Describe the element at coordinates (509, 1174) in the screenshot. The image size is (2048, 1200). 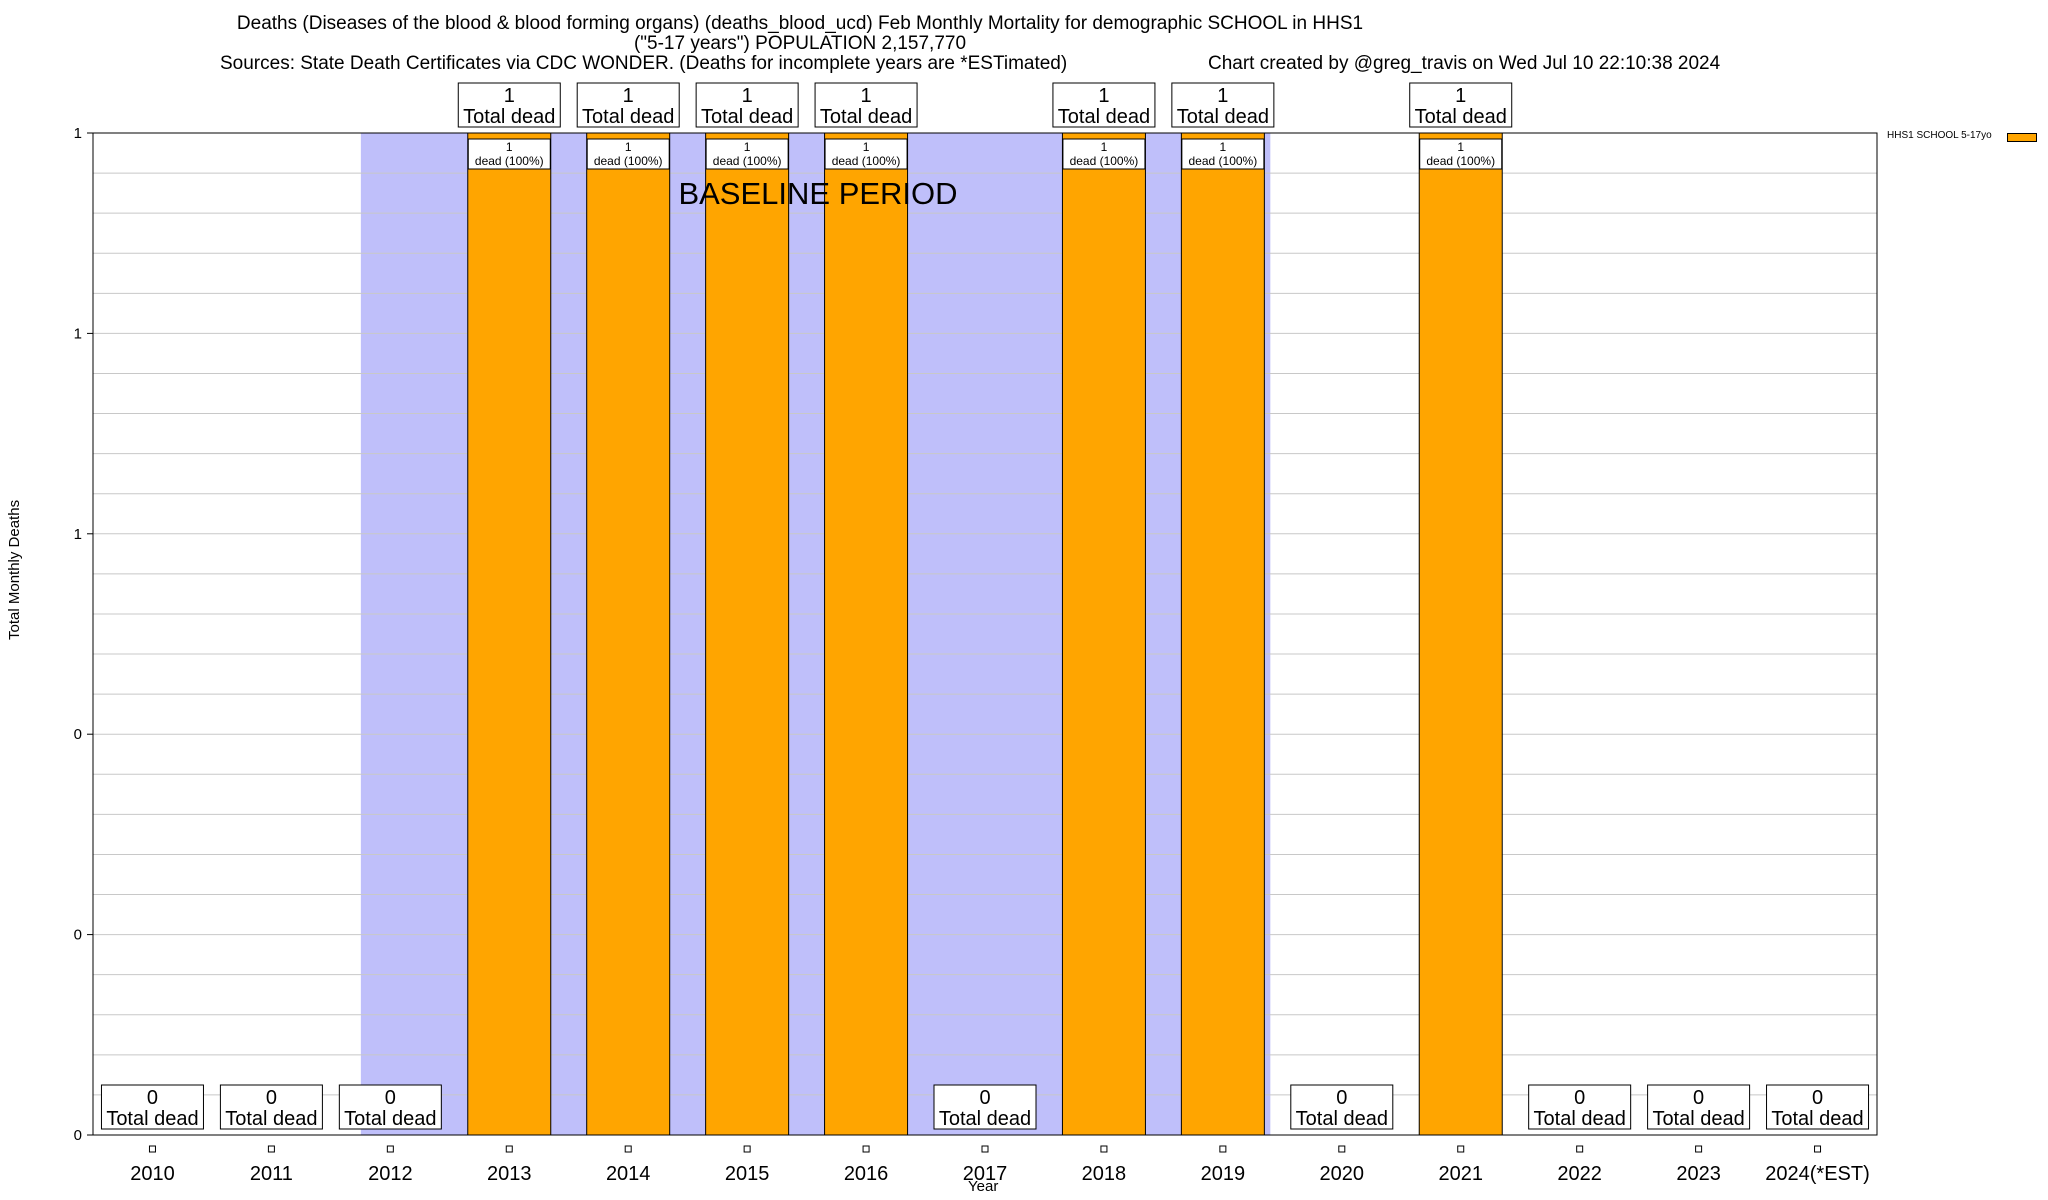
I see `x-tick-label: 2013` at that location.